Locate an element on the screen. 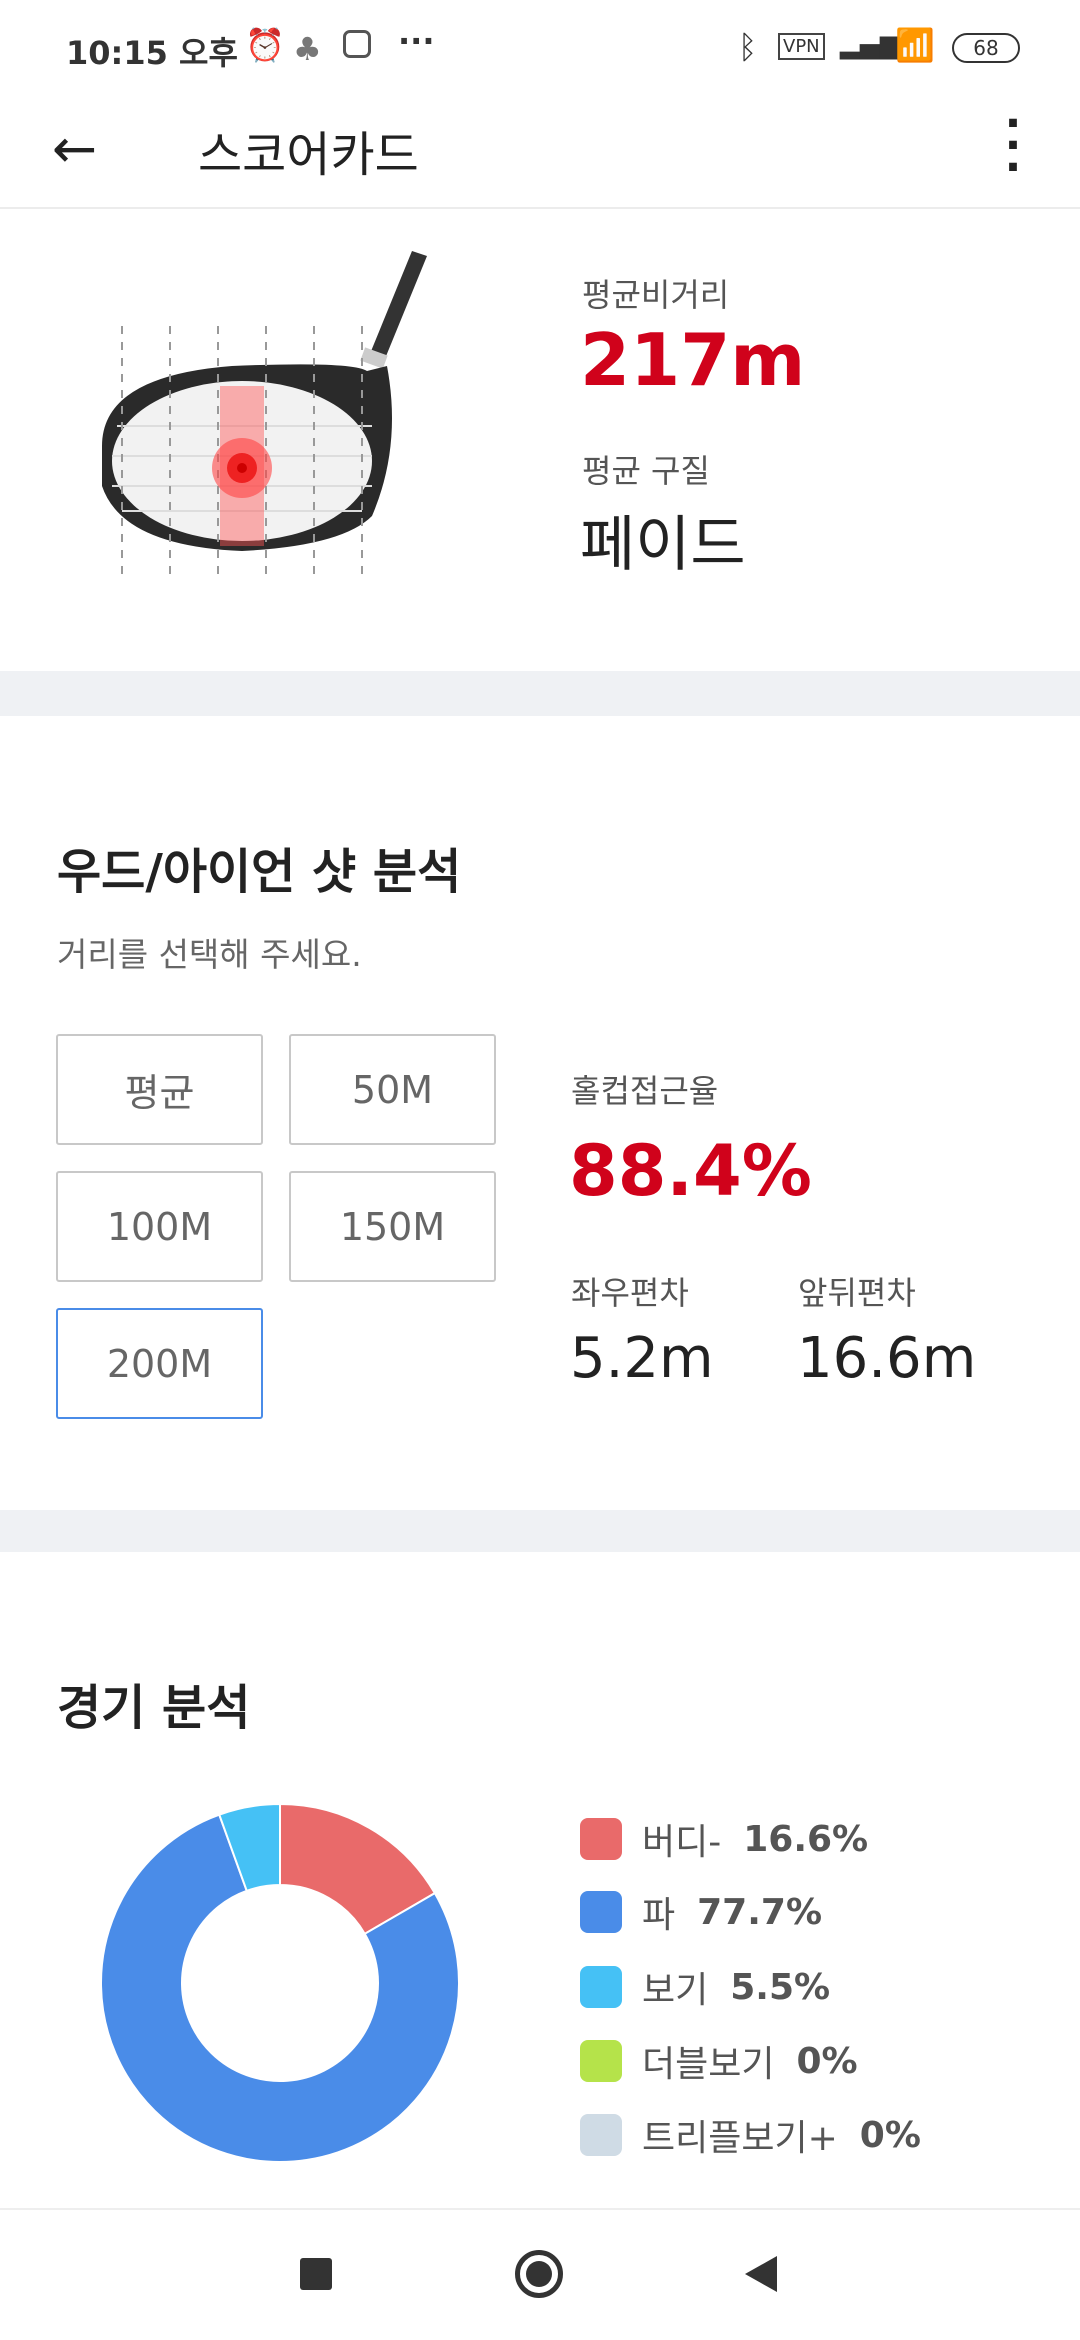 The image size is (1080, 2340). lr-deviation-value: 5.2m is located at coordinates (642, 1358).